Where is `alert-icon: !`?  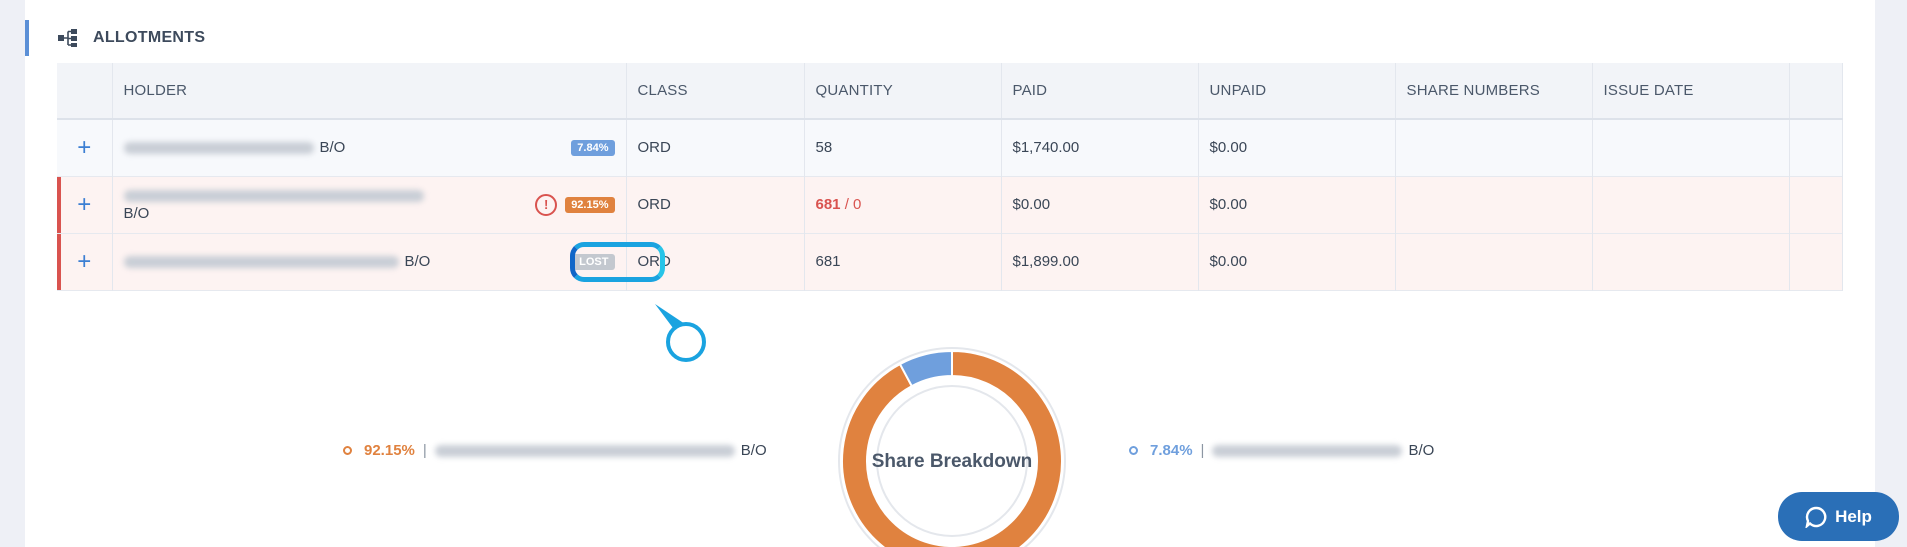
alert-icon: ! is located at coordinates (546, 204).